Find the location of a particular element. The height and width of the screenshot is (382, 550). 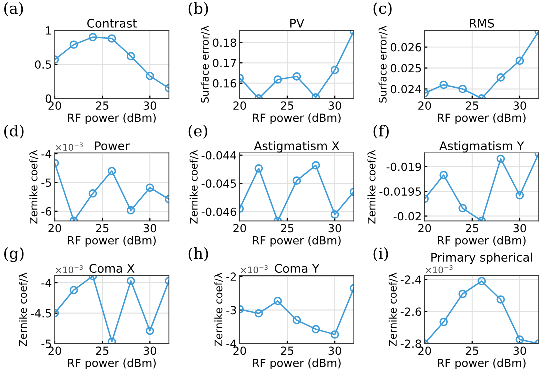

chart-title: Power is located at coordinates (112, 146).